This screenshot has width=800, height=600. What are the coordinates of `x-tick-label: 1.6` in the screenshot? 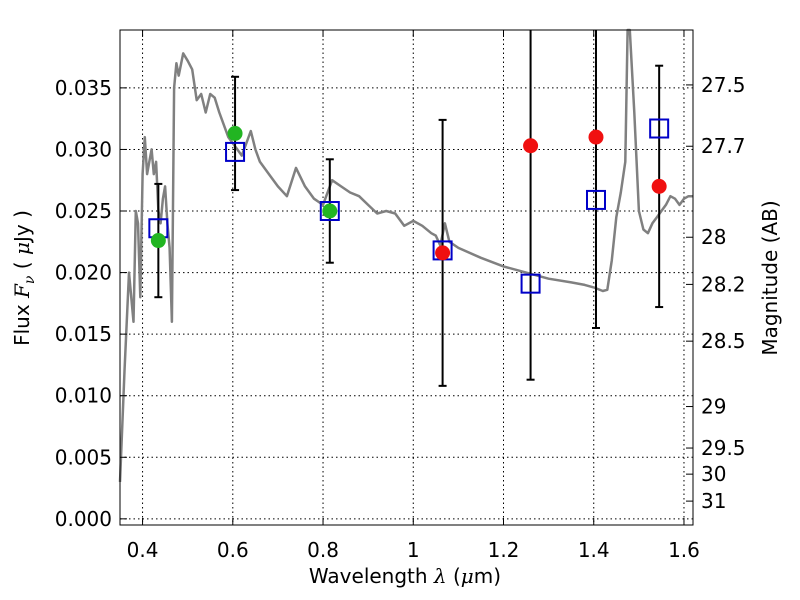 It's located at (684, 550).